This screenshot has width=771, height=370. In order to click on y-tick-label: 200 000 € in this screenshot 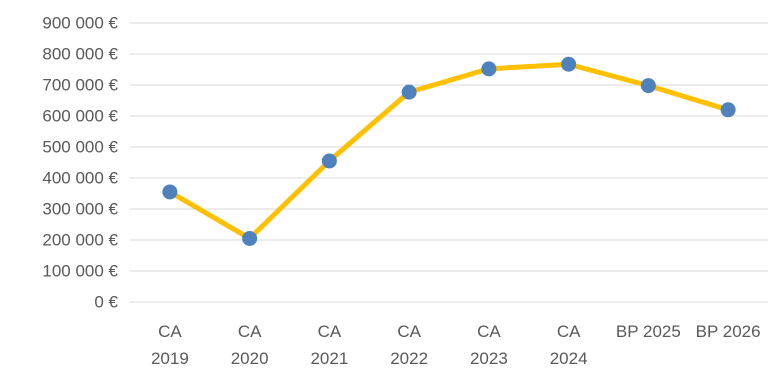, I will do `click(80, 240)`.